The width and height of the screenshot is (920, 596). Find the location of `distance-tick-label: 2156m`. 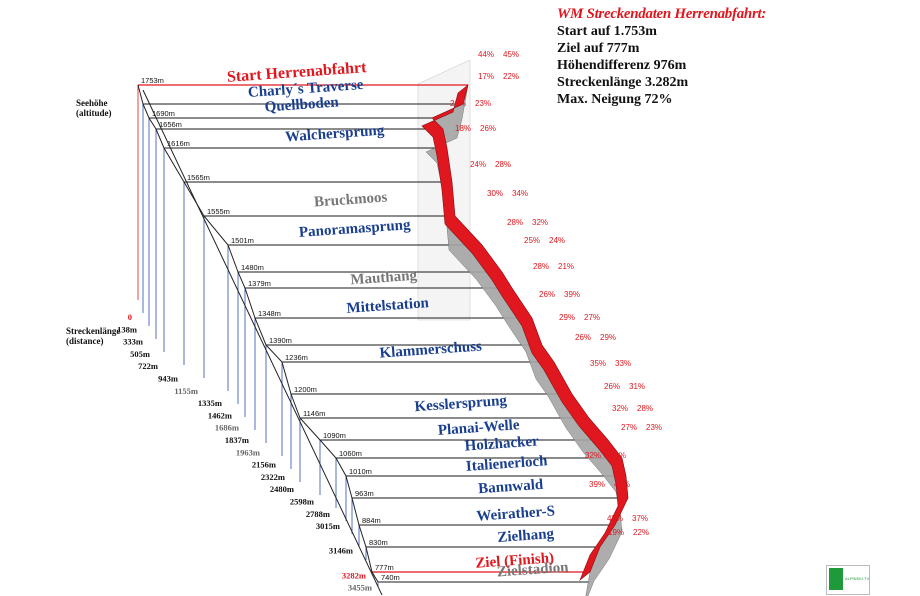

distance-tick-label: 2156m is located at coordinates (264, 465).